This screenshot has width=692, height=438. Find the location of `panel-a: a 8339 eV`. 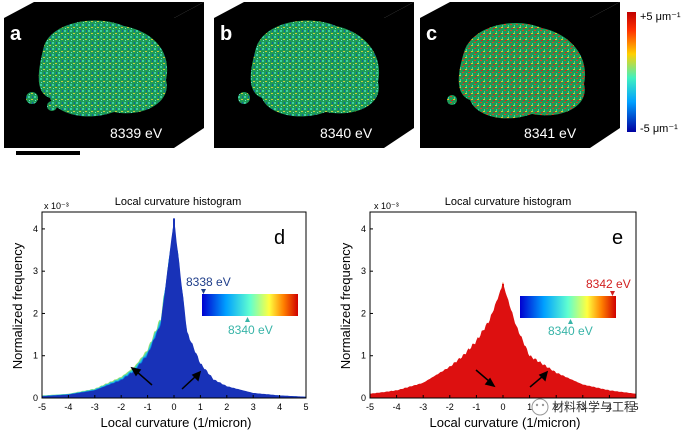

panel-a: a 8339 eV is located at coordinates (104, 75).